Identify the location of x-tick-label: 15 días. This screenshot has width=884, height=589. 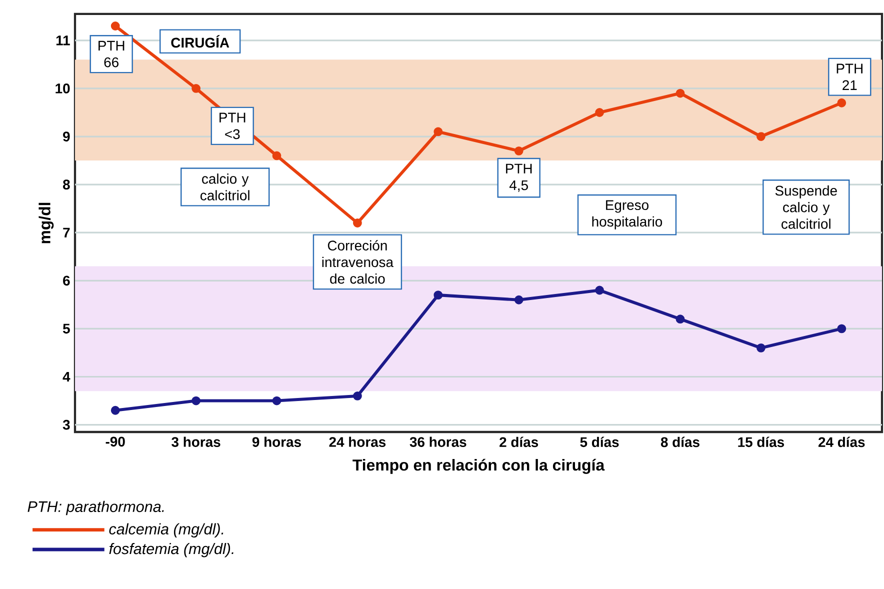
(761, 442).